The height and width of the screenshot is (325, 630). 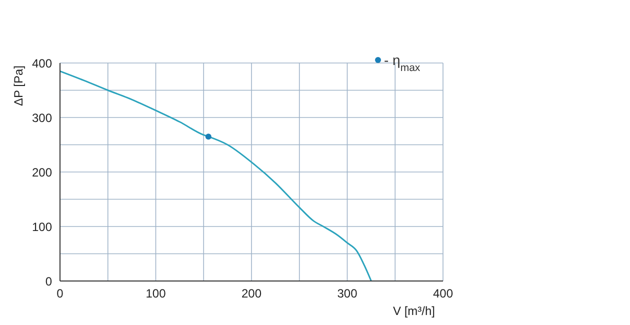 What do you see at coordinates (60, 293) in the screenshot?
I see `x-tick-label: 0` at bounding box center [60, 293].